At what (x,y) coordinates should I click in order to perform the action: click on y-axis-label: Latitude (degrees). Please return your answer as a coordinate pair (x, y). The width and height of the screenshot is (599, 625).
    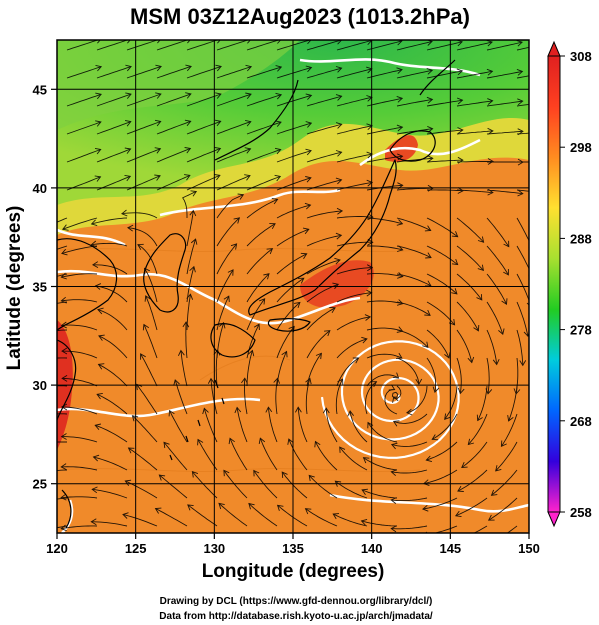
    Looking at the image, I should click on (14, 288).